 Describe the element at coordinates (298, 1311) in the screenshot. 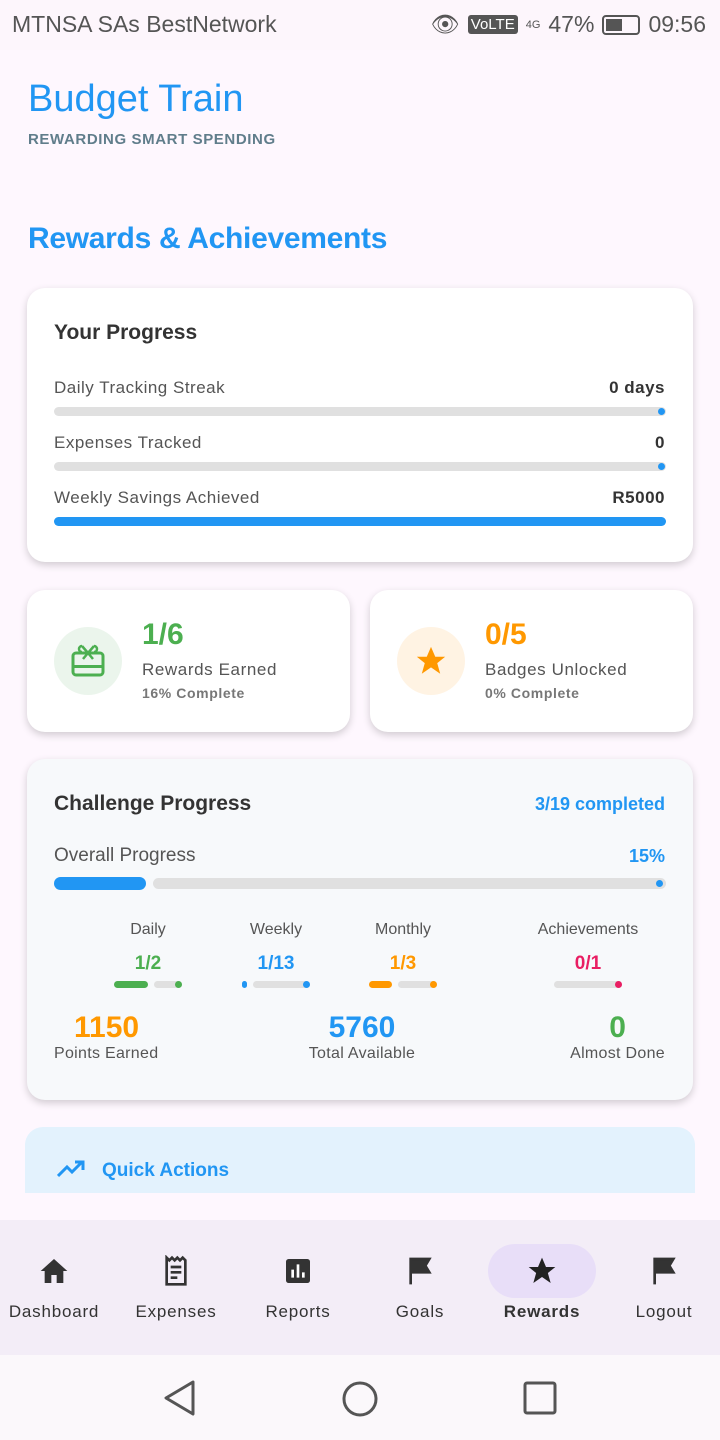

I see `nav-label: Reports` at that location.